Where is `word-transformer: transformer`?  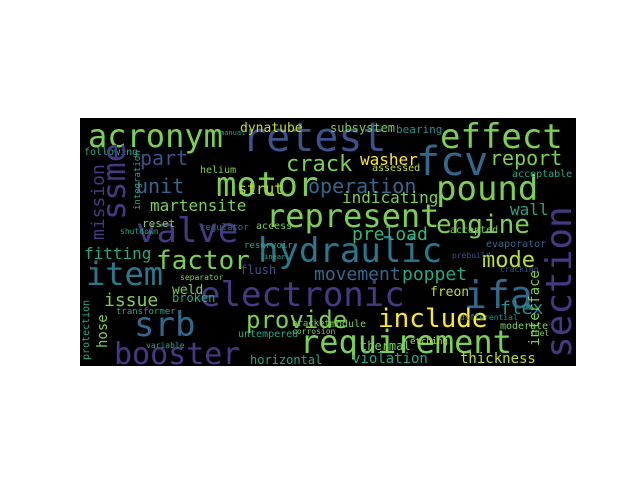 word-transformer: transformer is located at coordinates (146, 312).